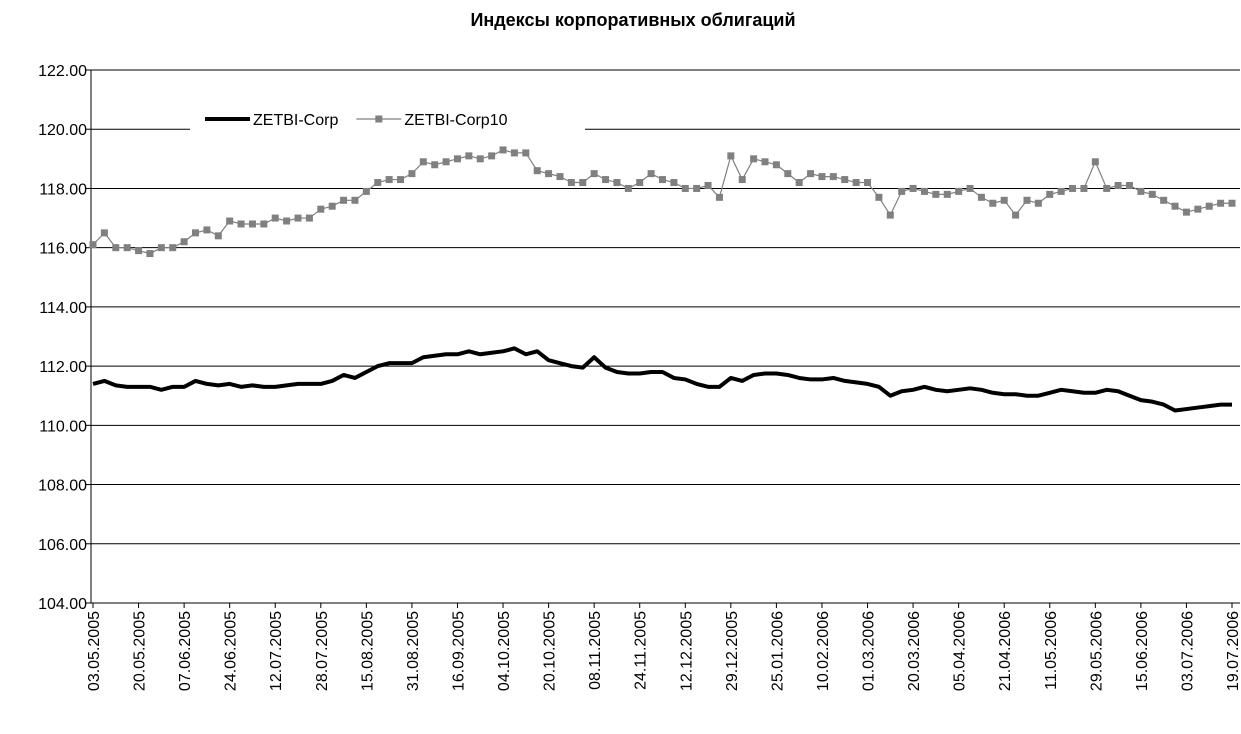 The image size is (1241, 734). What do you see at coordinates (662, 379) in the screenshot?
I see `line-series` at bounding box center [662, 379].